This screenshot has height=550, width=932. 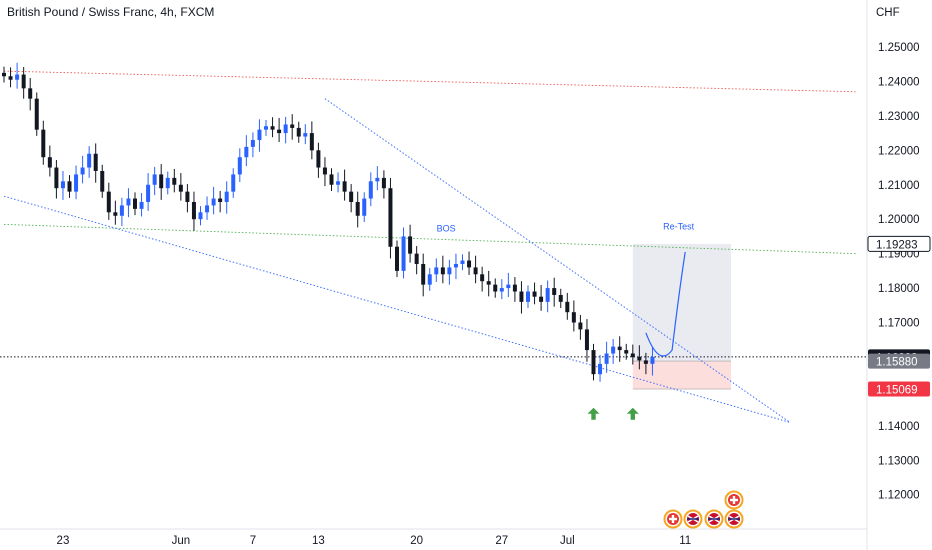 What do you see at coordinates (899, 427) in the screenshot?
I see `price-tick: 1.14000` at bounding box center [899, 427].